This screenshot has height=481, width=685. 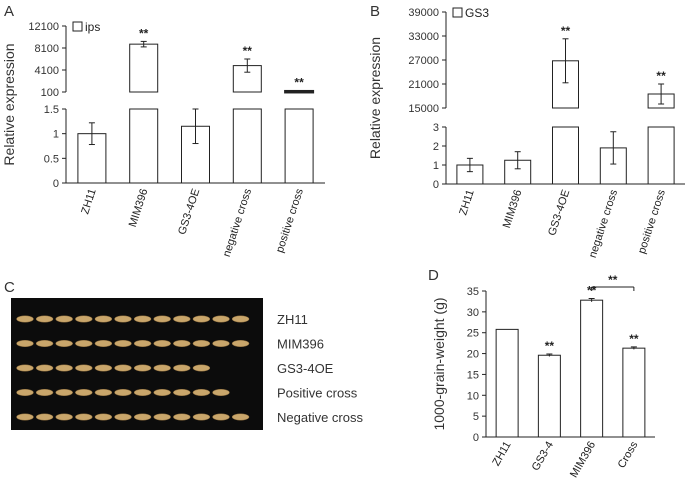 What do you see at coordinates (423, 13) in the screenshot?
I see `y-tick-label: 39000` at bounding box center [423, 13].